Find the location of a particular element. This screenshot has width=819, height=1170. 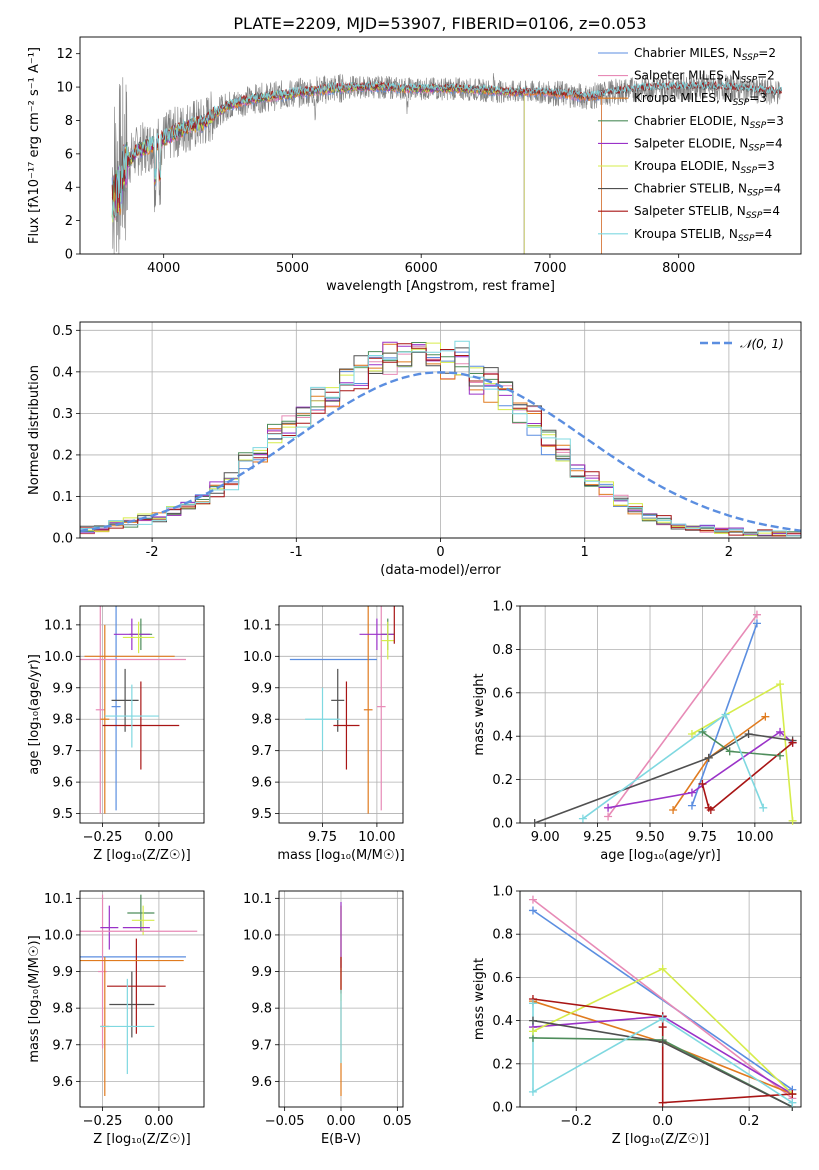

legend-entry: 𝒩(0, 1) is located at coordinates (762, 344).